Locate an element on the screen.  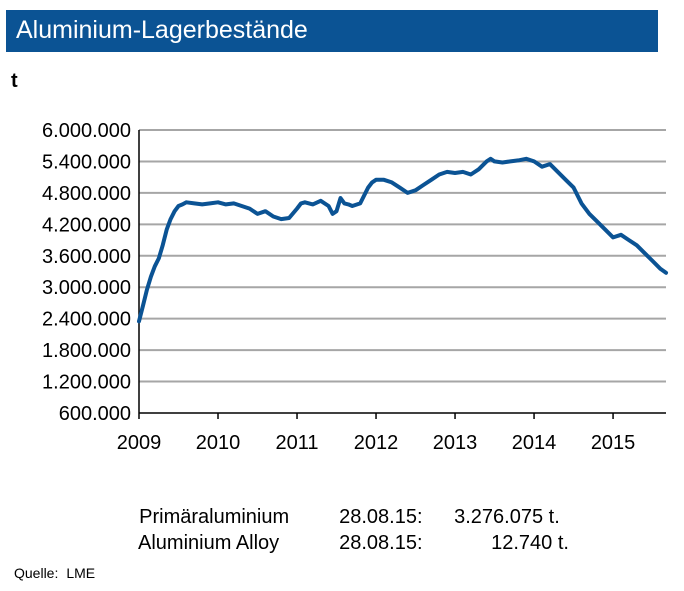
info-date-primary: 28.08.15: is located at coordinates (375, 506).